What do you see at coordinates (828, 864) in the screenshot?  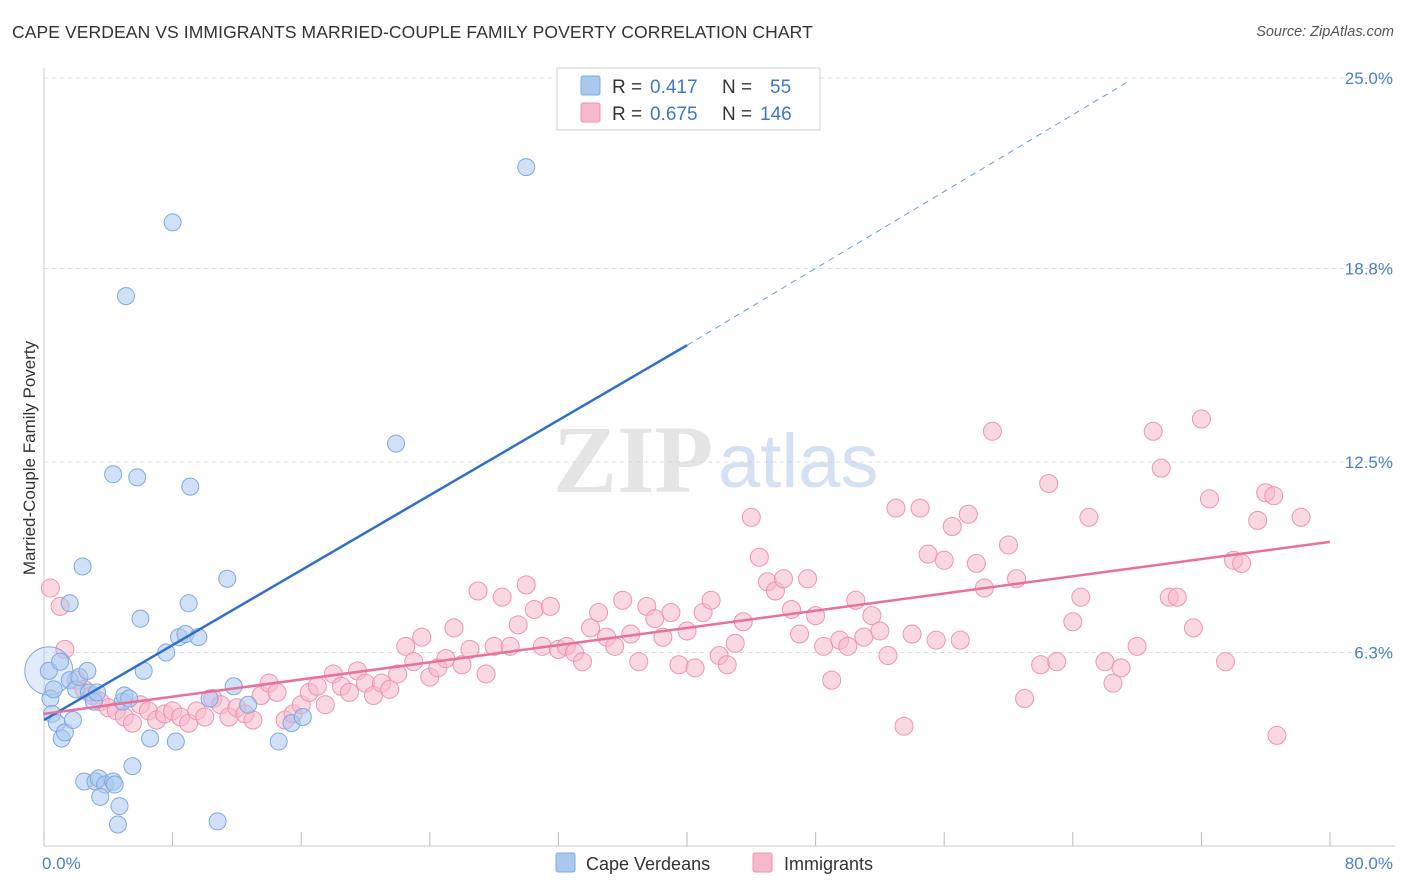 I see `bottom-legend-immigrants: Immigrants` at bounding box center [828, 864].